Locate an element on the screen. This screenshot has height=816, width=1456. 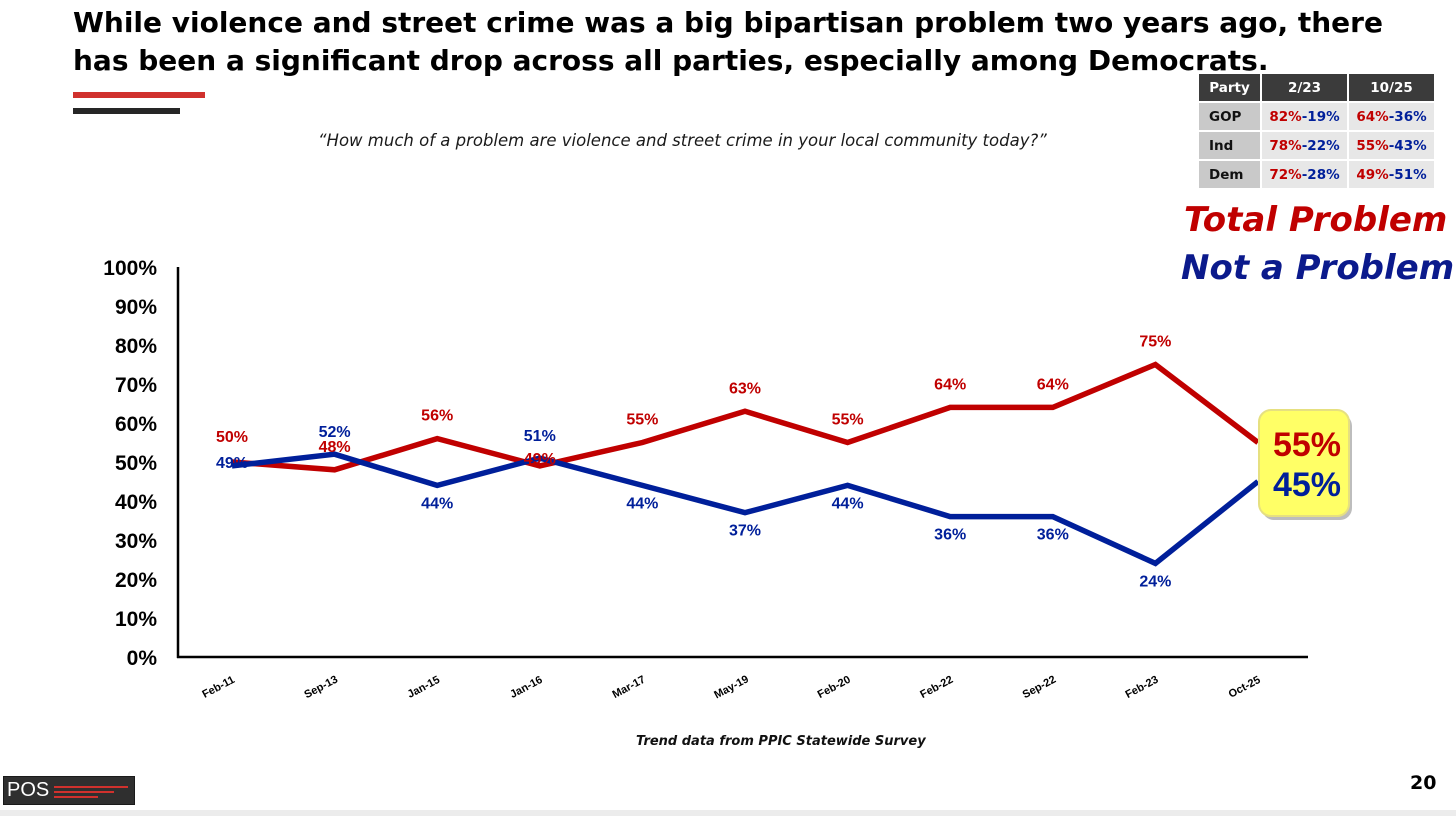
pos-logo: POS is located at coordinates (69, 790).